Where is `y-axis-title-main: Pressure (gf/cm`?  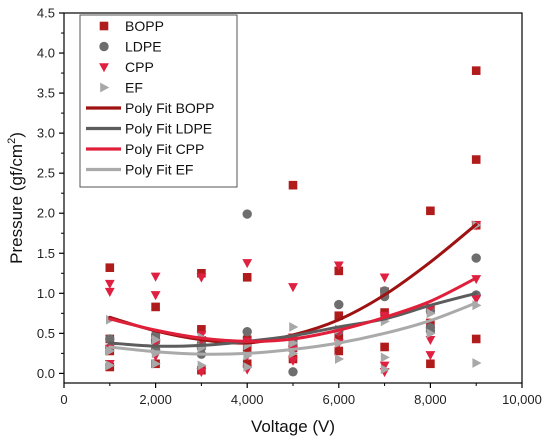 y-axis-title-main: Pressure (gf/cm is located at coordinates (16, 204).